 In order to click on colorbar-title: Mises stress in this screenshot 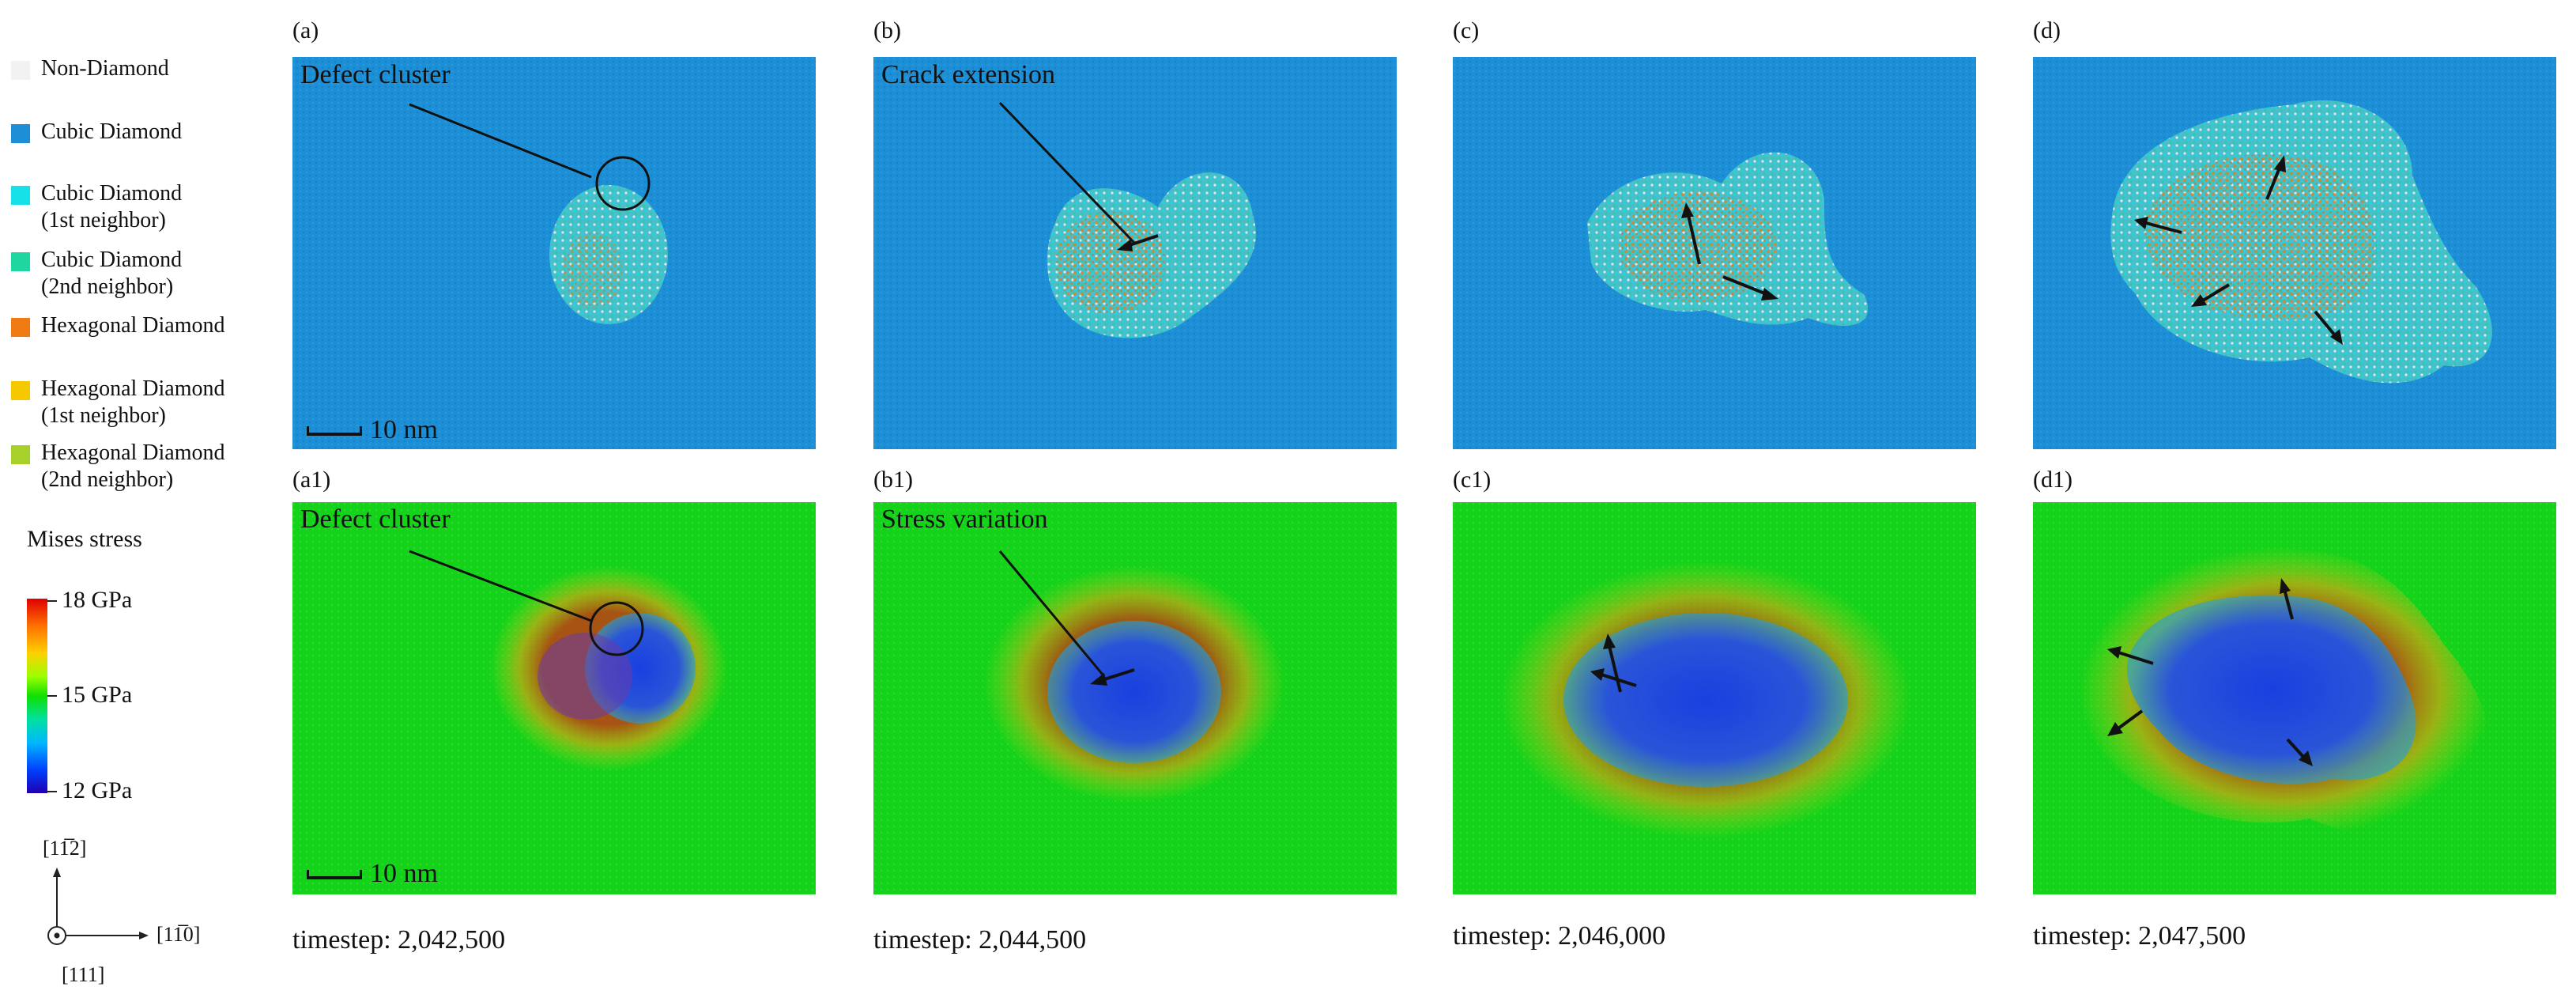, I will do `click(84, 539)`.